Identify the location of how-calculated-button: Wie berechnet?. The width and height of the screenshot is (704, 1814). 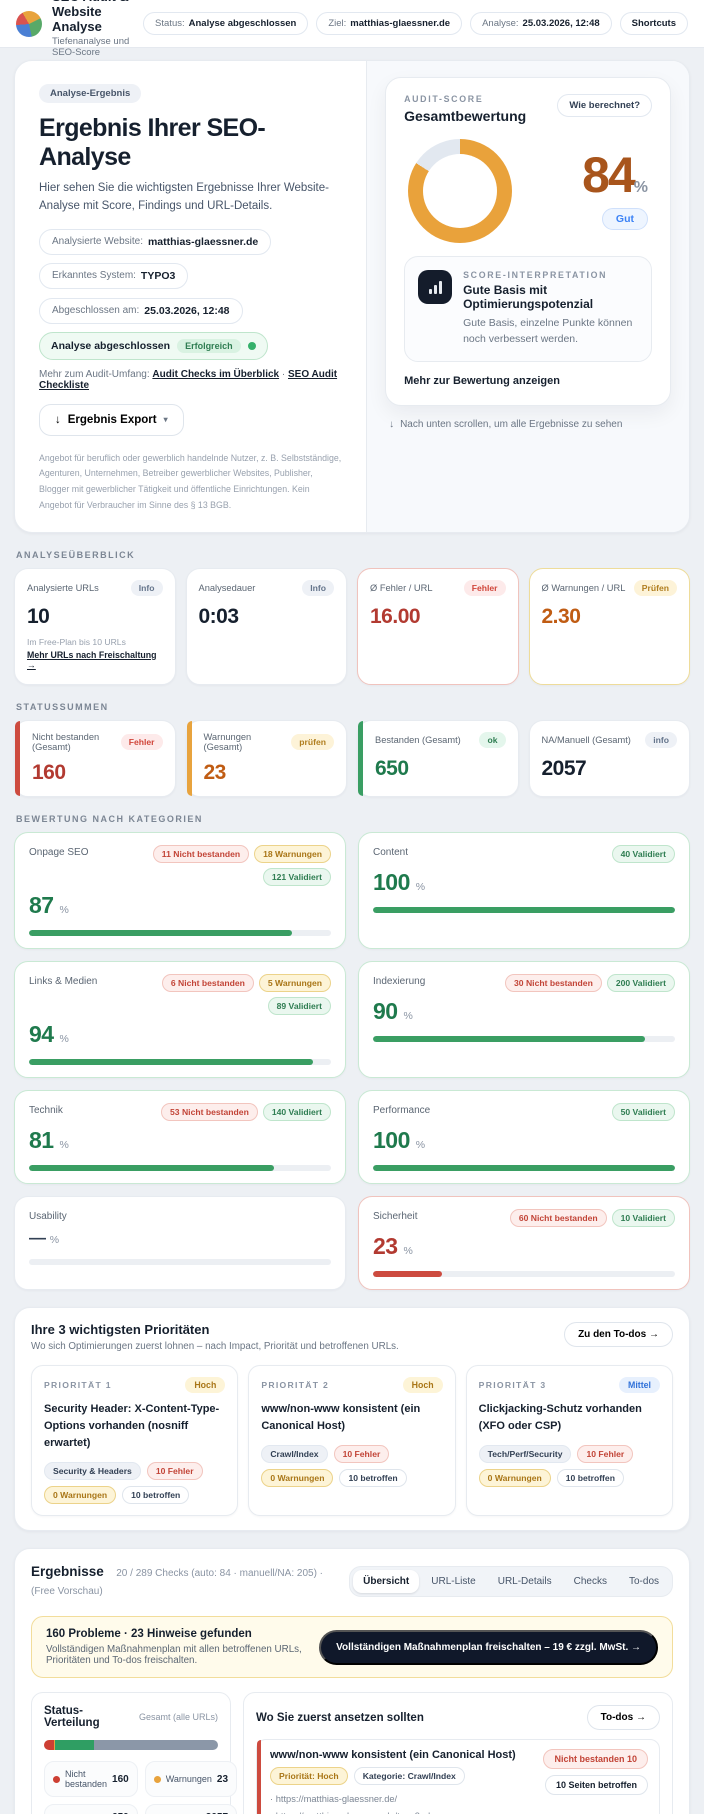
(604, 105).